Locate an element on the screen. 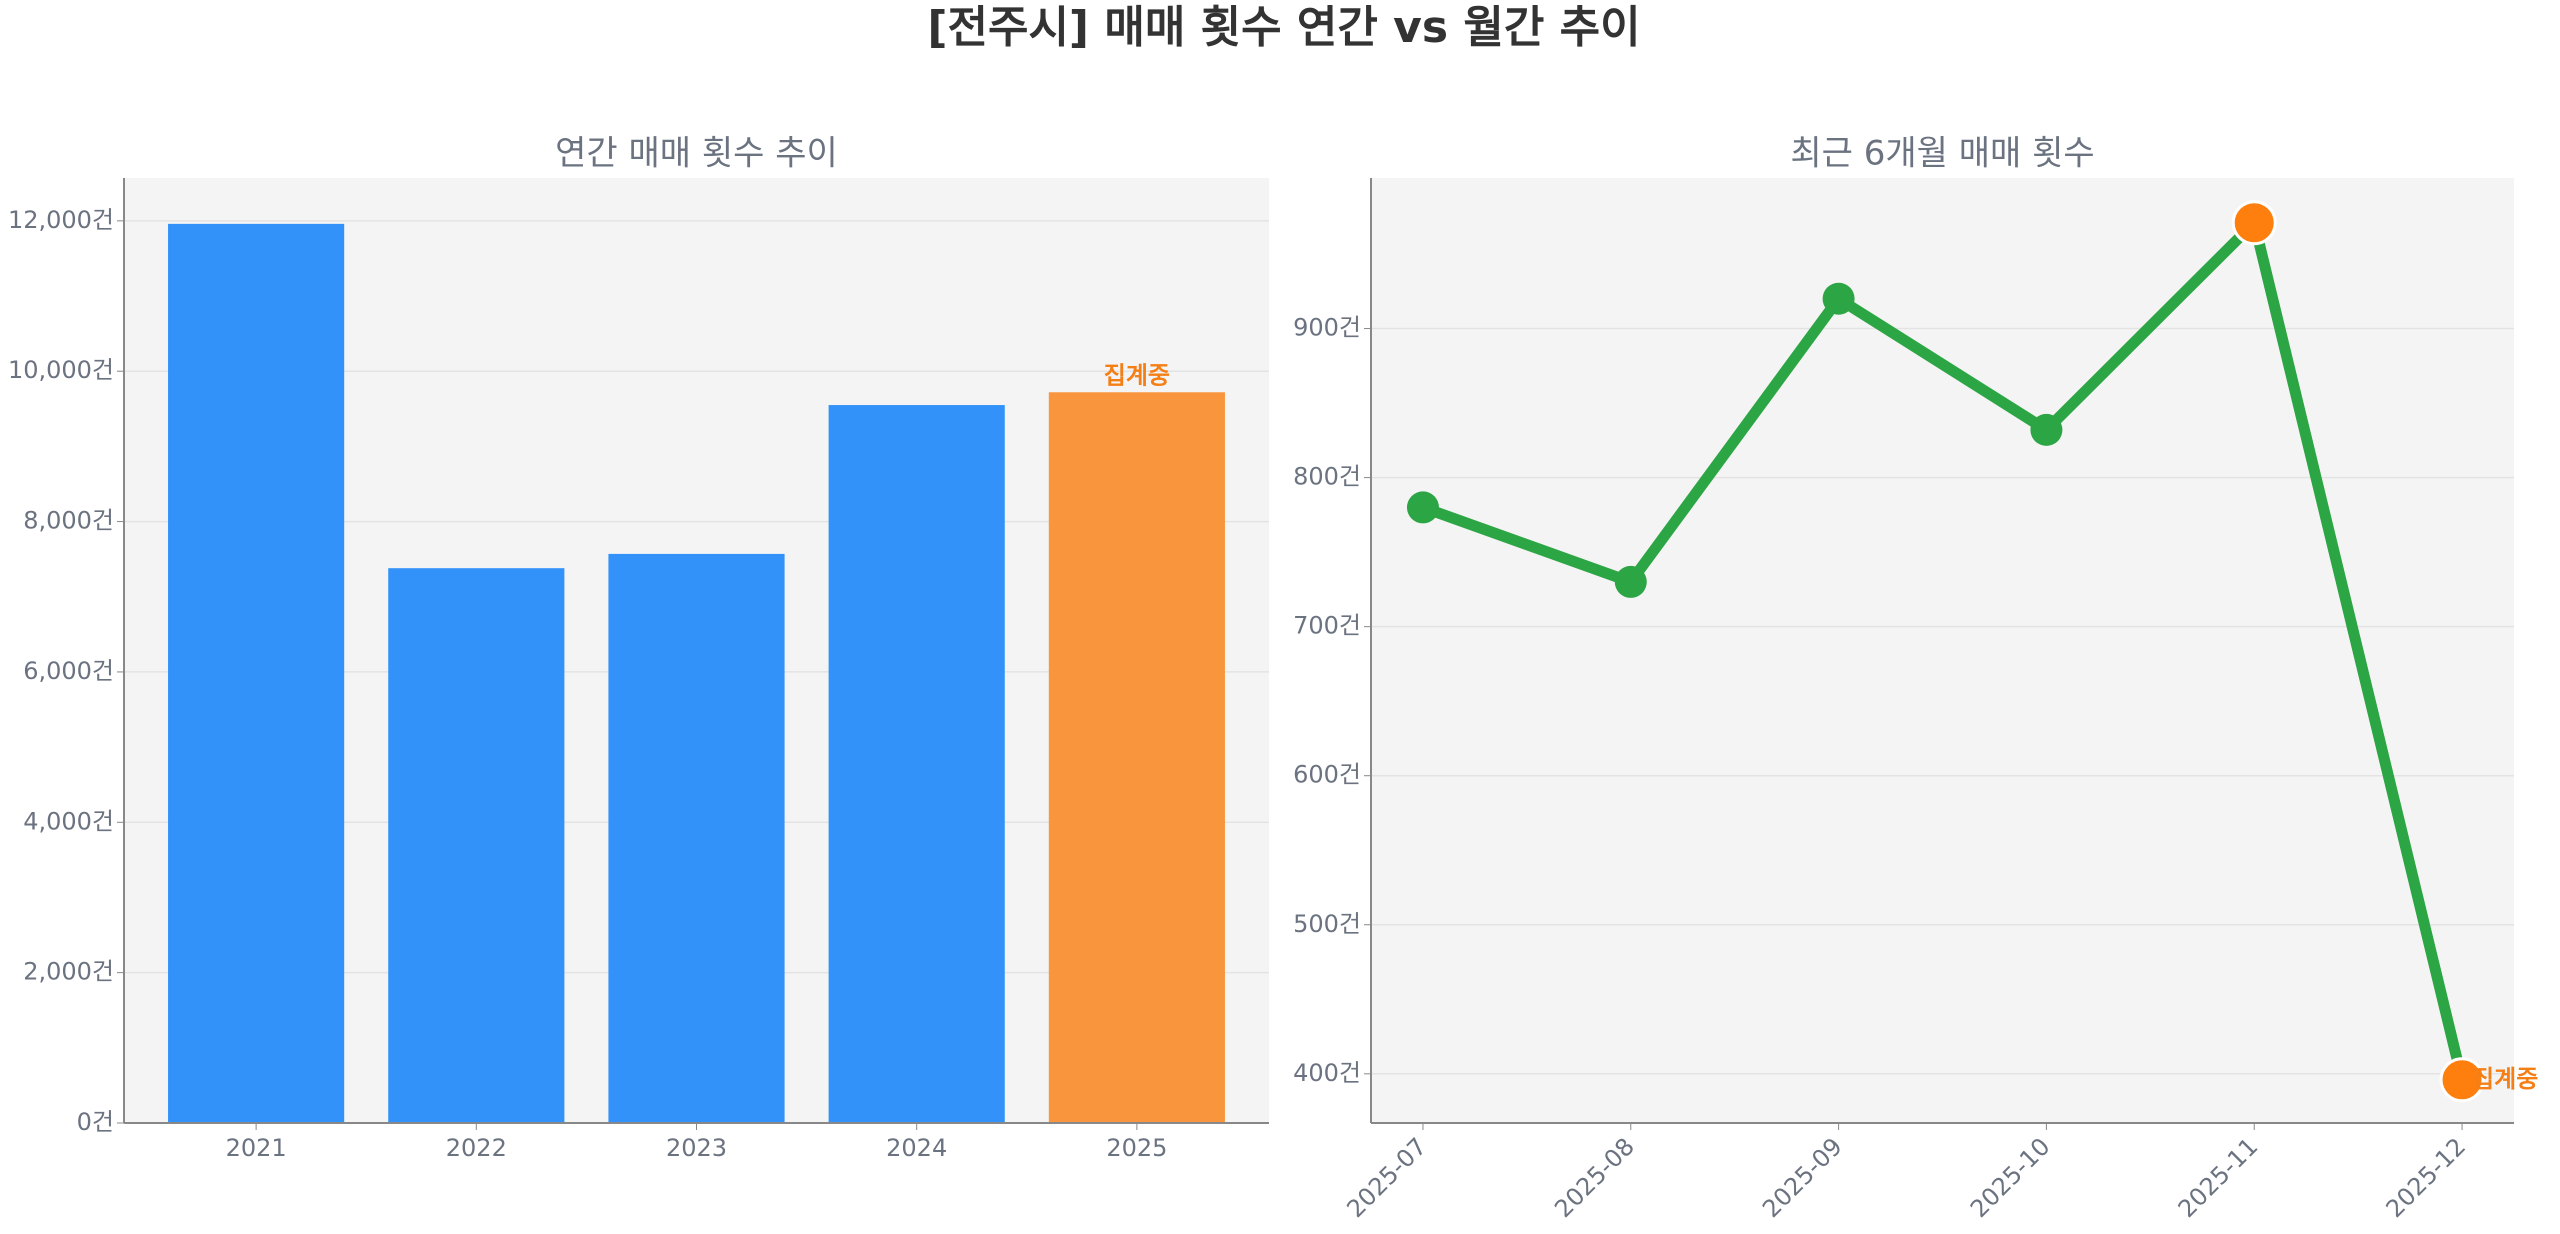 The width and height of the screenshot is (2560, 1234). y-tick-label: 10,000건 is located at coordinates (61, 370).